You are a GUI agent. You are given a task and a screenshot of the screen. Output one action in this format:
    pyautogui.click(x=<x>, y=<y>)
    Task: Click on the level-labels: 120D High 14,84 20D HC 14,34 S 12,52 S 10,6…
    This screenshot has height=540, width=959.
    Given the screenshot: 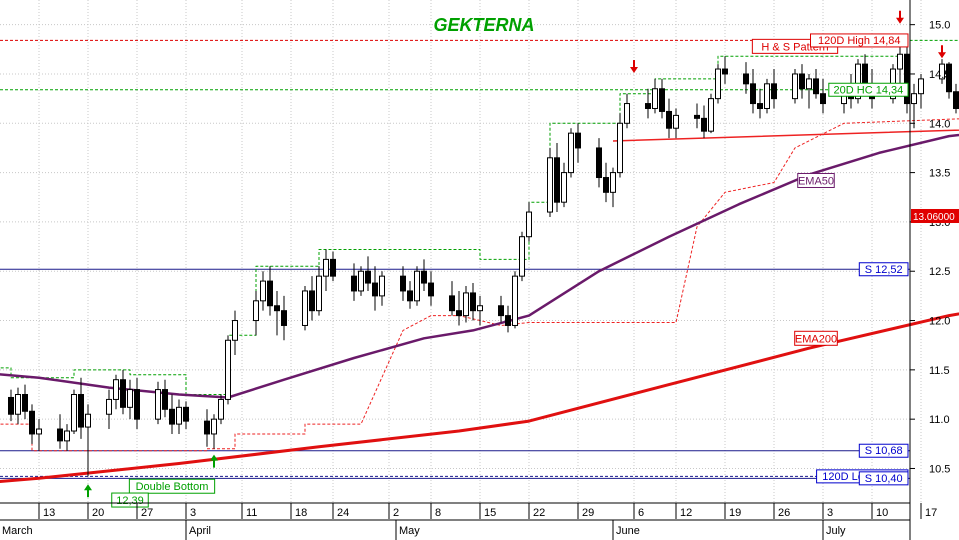 What is the action you would take?
    pyautogui.click(x=884, y=259)
    